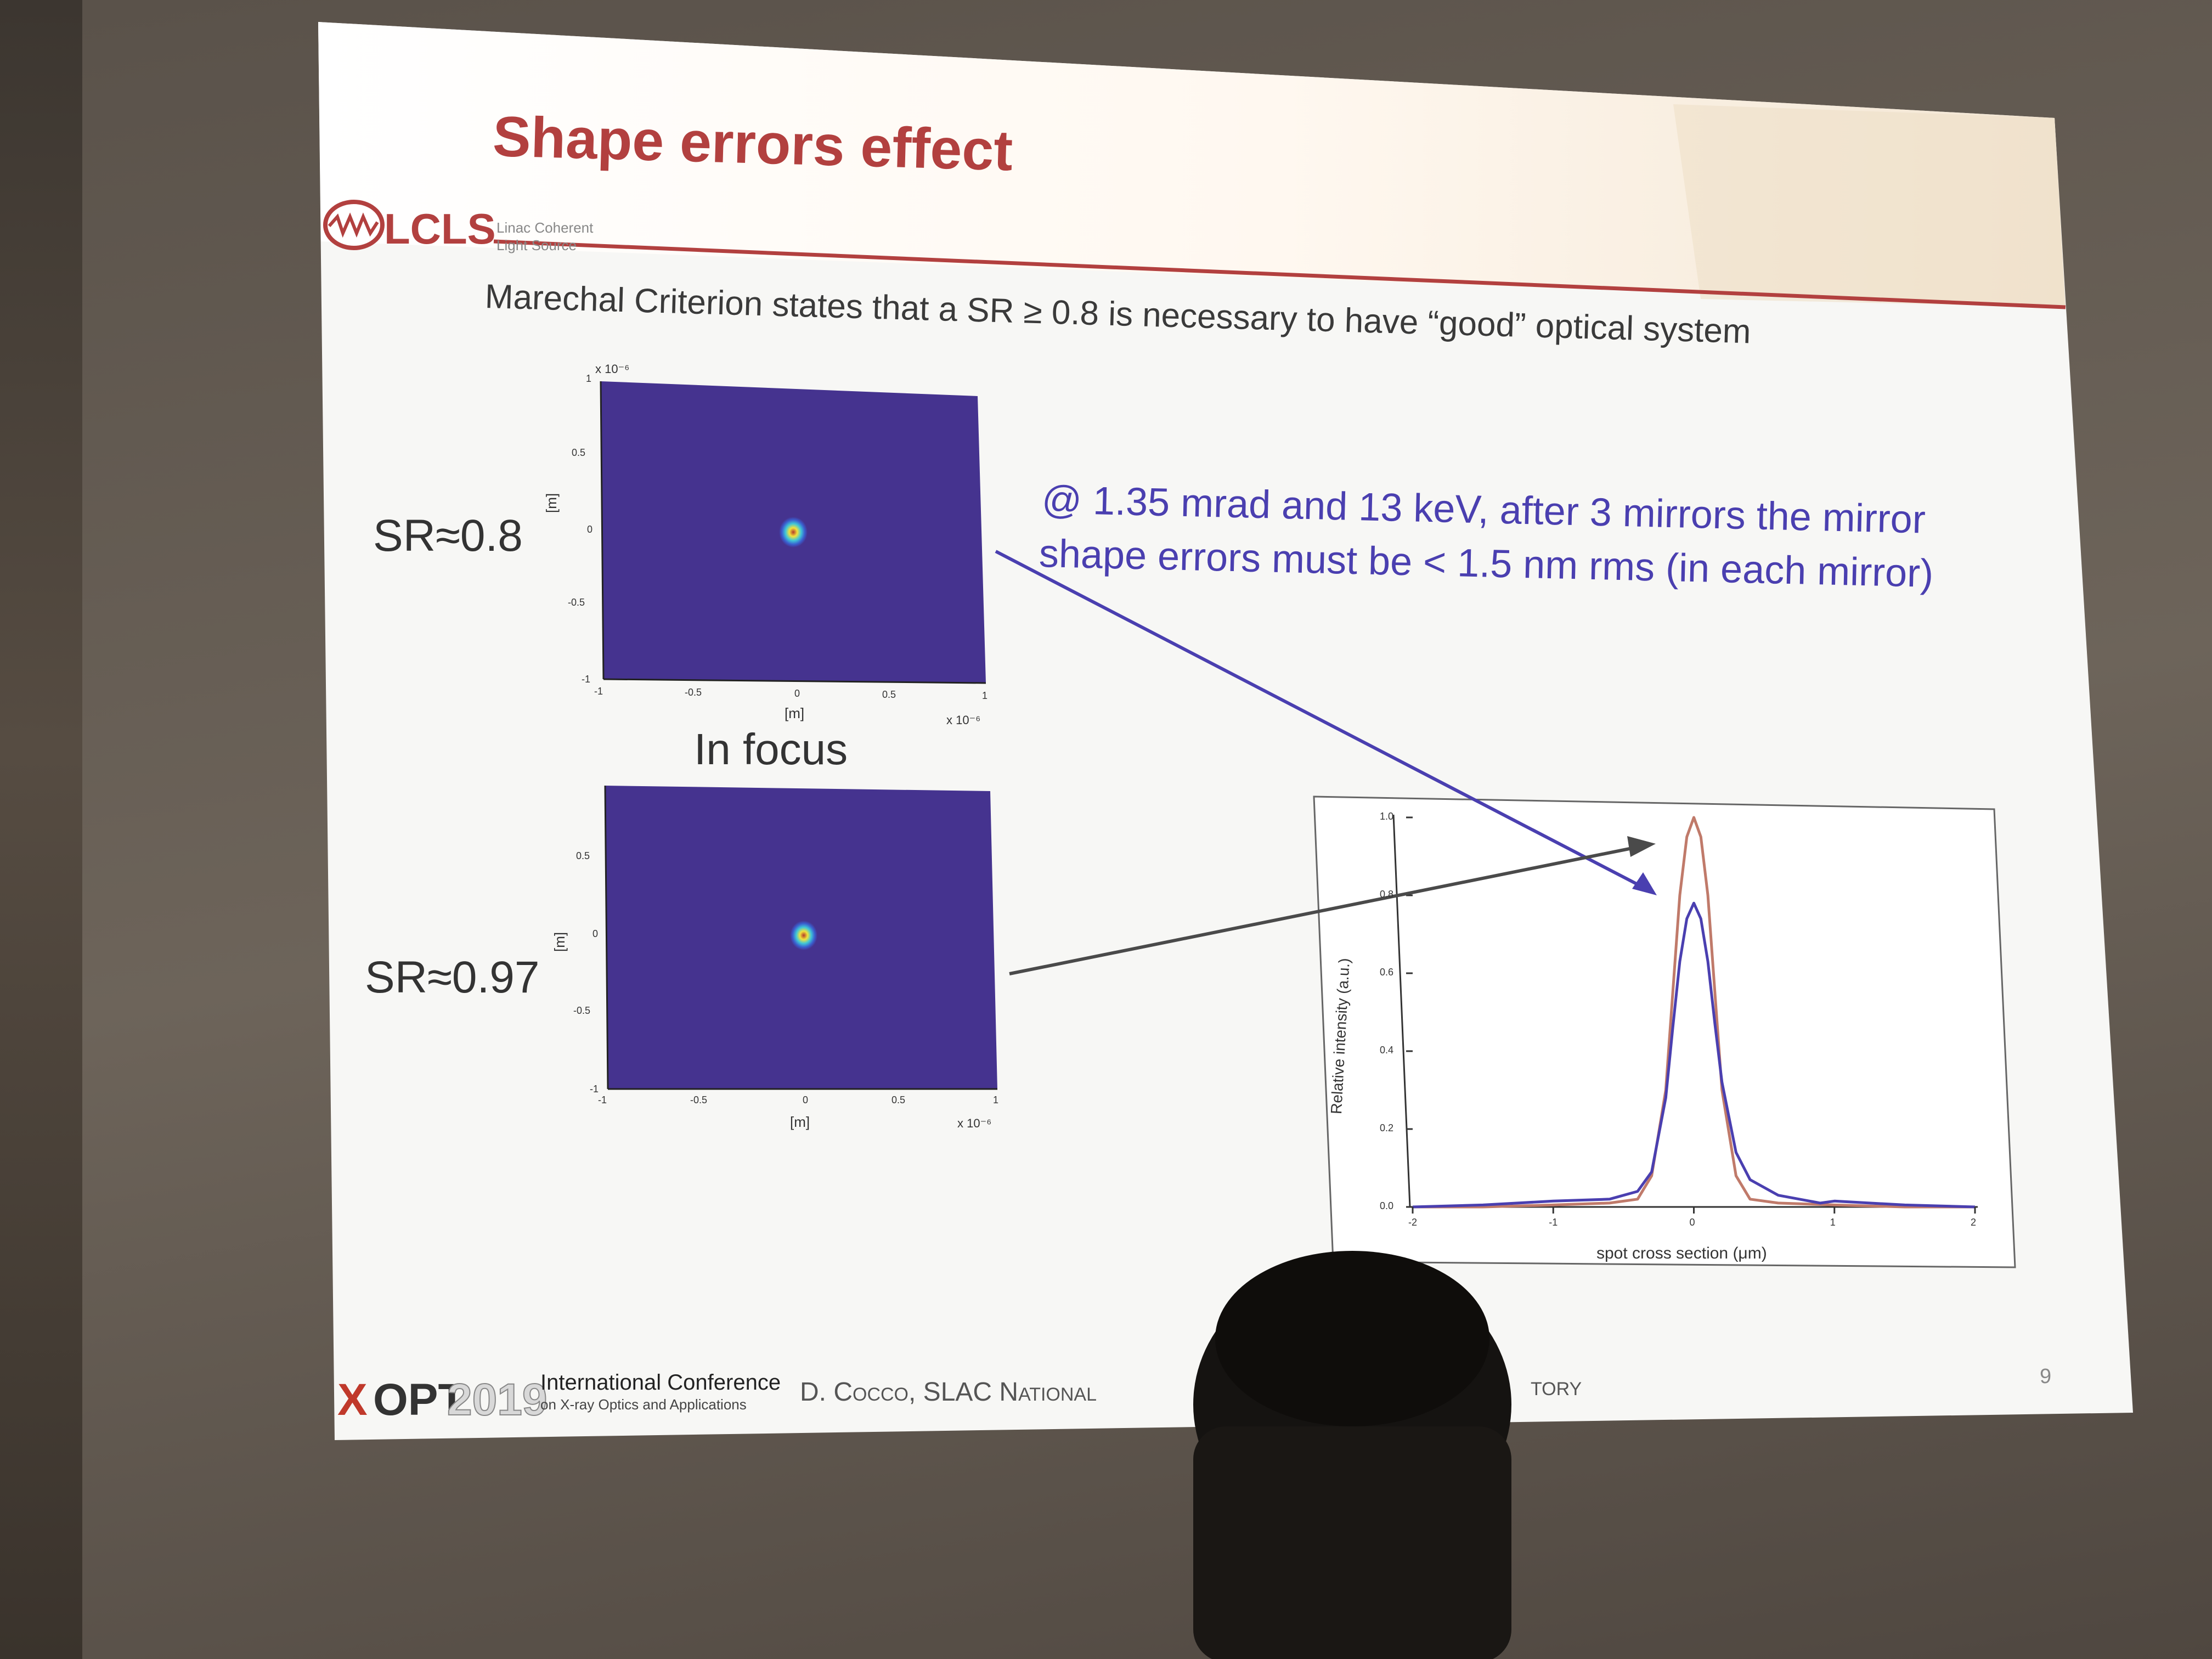  What do you see at coordinates (589, 379) in the screenshot?
I see `plot-1-ytick: 1` at bounding box center [589, 379].